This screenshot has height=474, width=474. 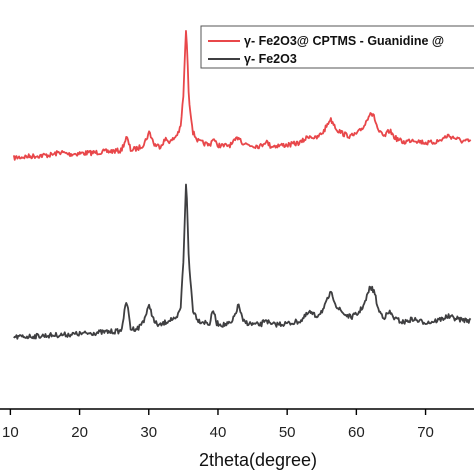 I want to click on x-tick-label: 30, so click(x=148, y=432).